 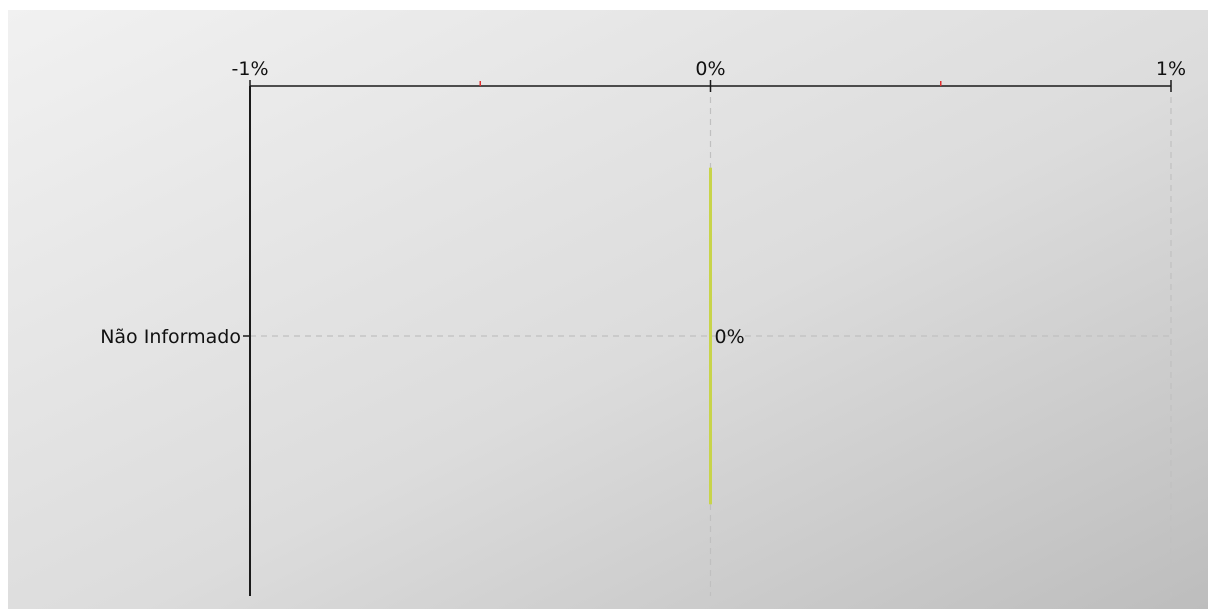 What do you see at coordinates (250, 69) in the screenshot?
I see `x-tick-label: -1%` at bounding box center [250, 69].